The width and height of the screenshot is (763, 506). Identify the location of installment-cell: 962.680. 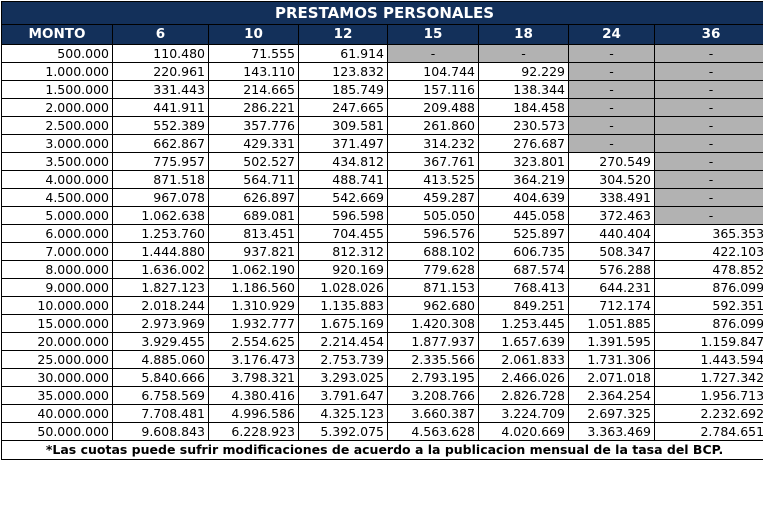
(433, 305).